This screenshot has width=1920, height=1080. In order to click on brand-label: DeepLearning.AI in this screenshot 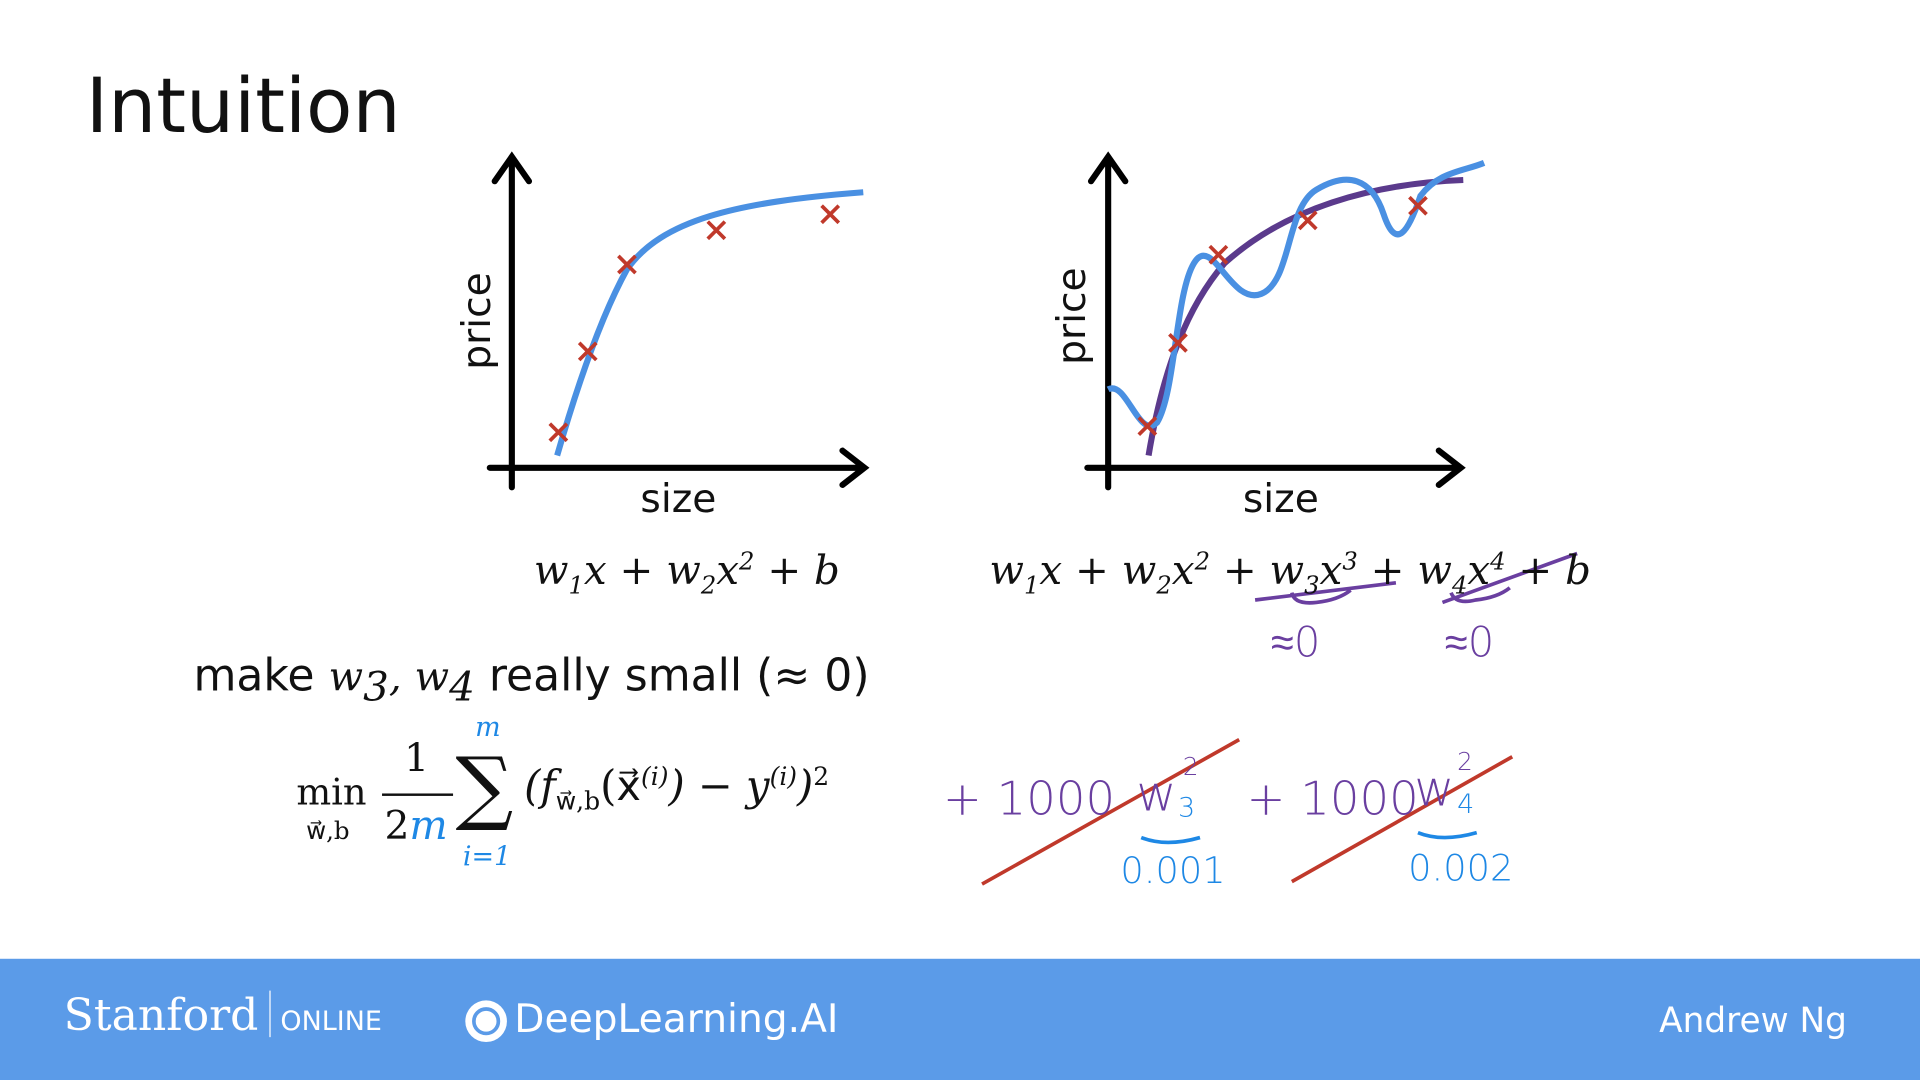, I will do `click(676, 1019)`.